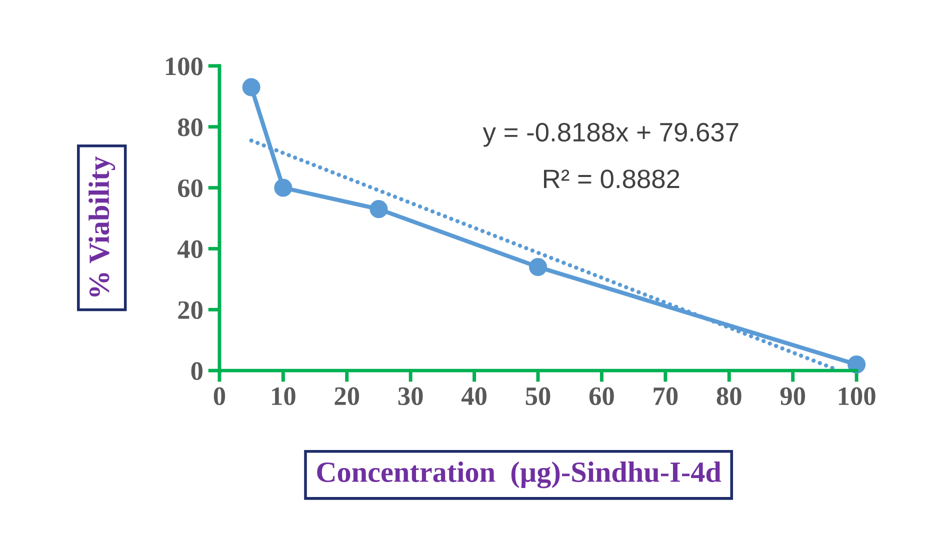 Image resolution: width=926 pixels, height=549 pixels. What do you see at coordinates (612, 179) in the screenshot?
I see `annotation: R² = 0.8882` at bounding box center [612, 179].